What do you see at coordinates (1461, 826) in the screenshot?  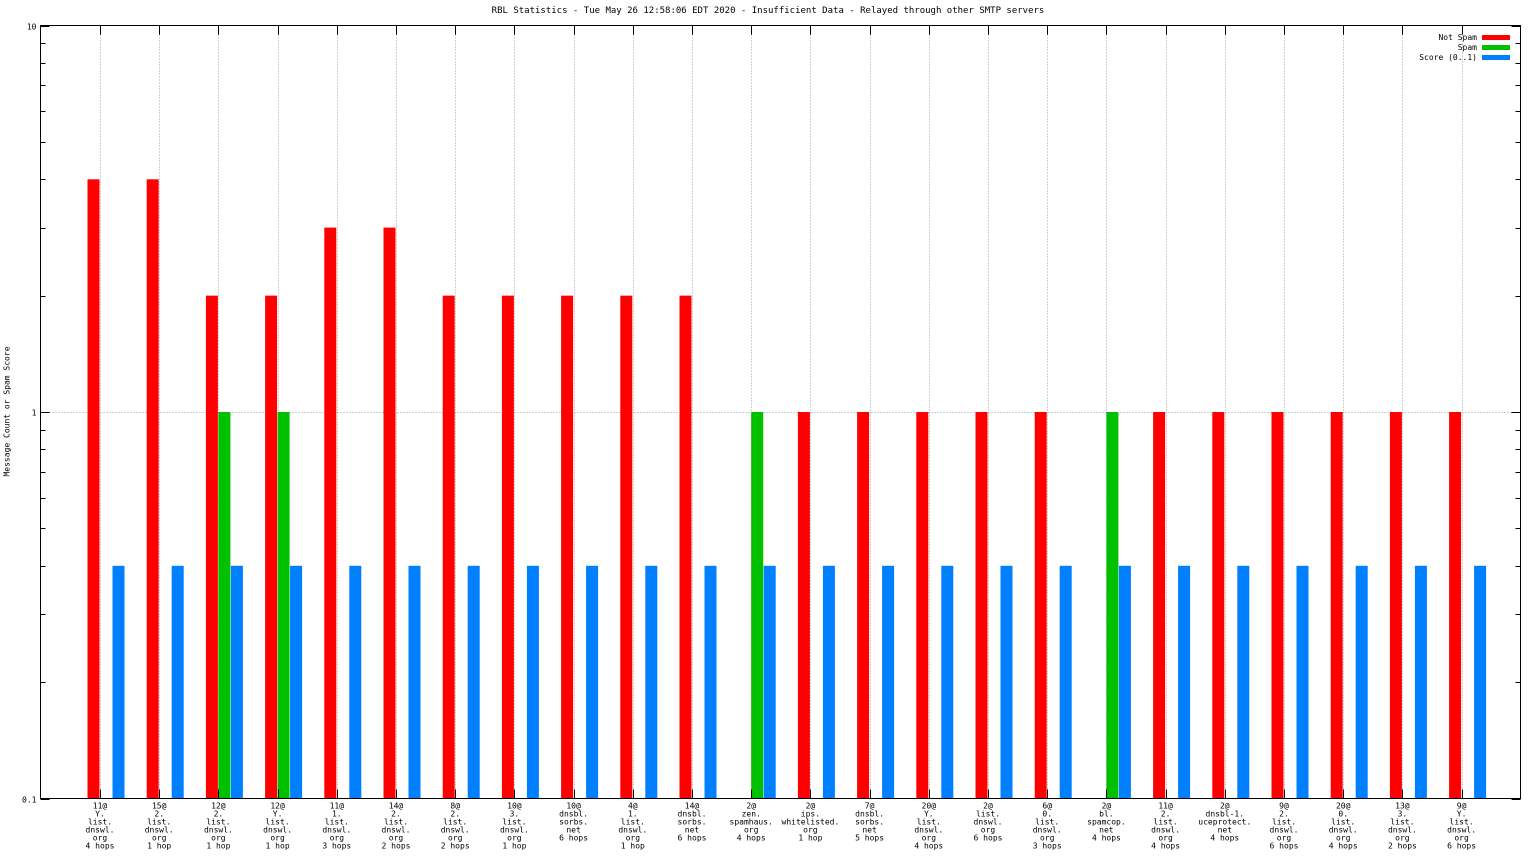 I see `x-tick-label: 9@ Y. list. dnswl. org 6 hops` at bounding box center [1461, 826].